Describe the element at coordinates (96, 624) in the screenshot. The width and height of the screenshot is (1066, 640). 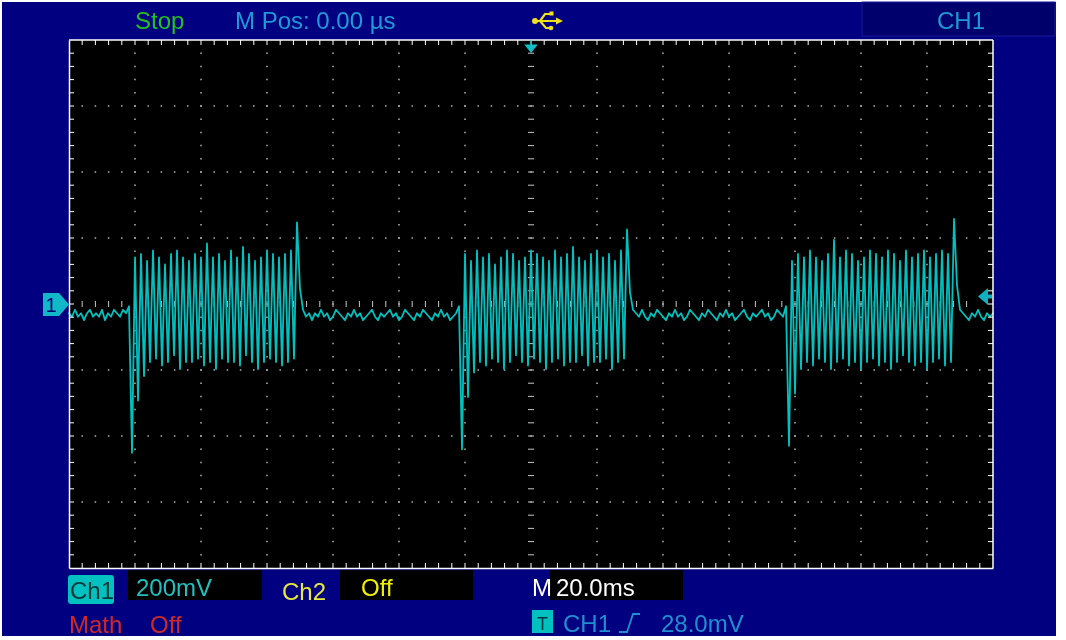
I see `text: Math` at that location.